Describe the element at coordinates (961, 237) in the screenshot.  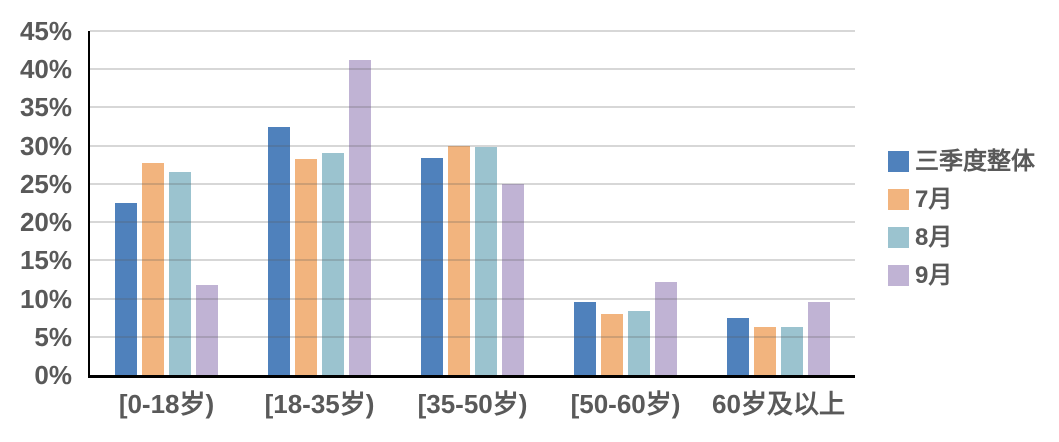
I see `legend-item: 8月` at that location.